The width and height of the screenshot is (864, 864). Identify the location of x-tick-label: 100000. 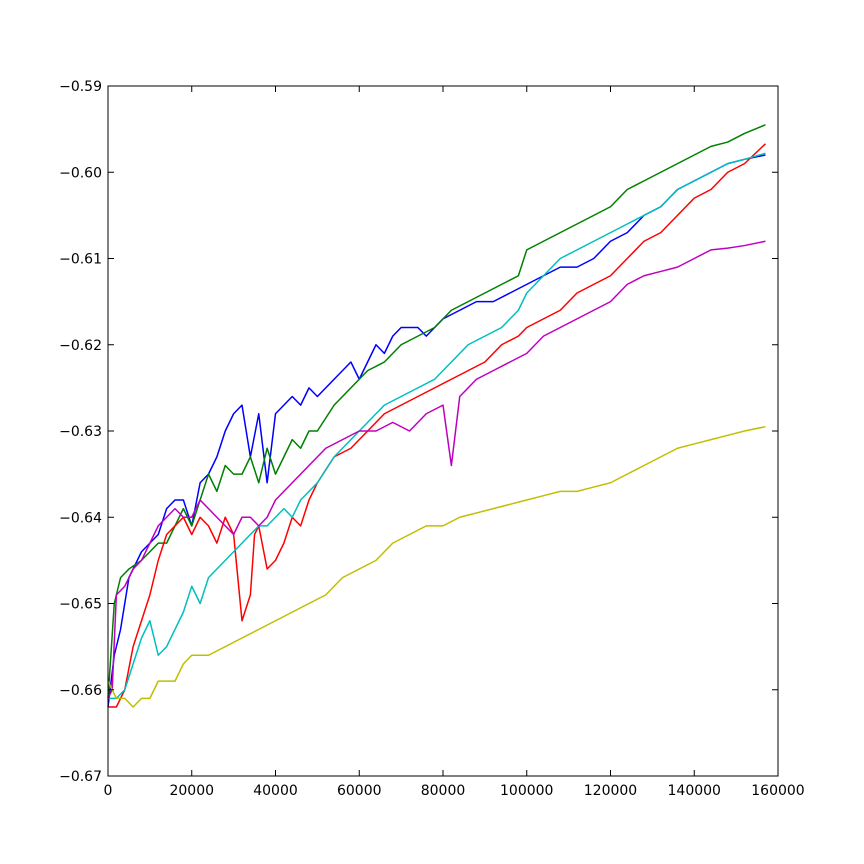
(526, 791).